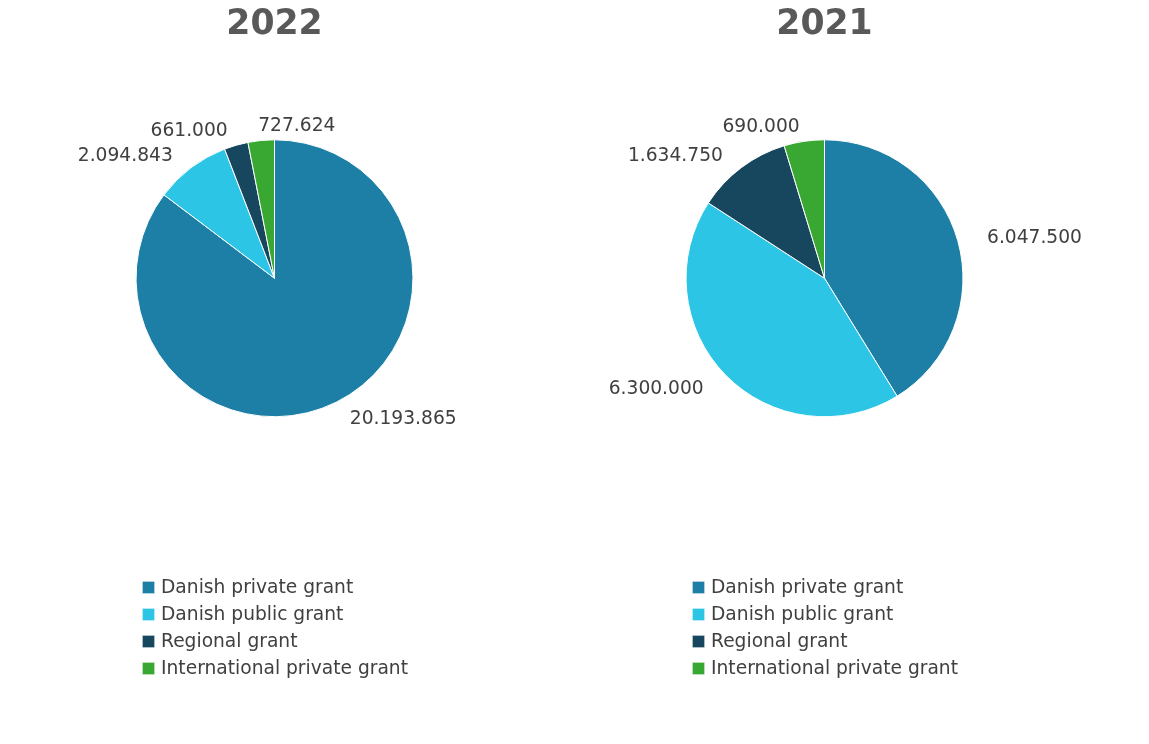 The image size is (1149, 744). I want to click on chart-title: 2022, so click(274, 21).